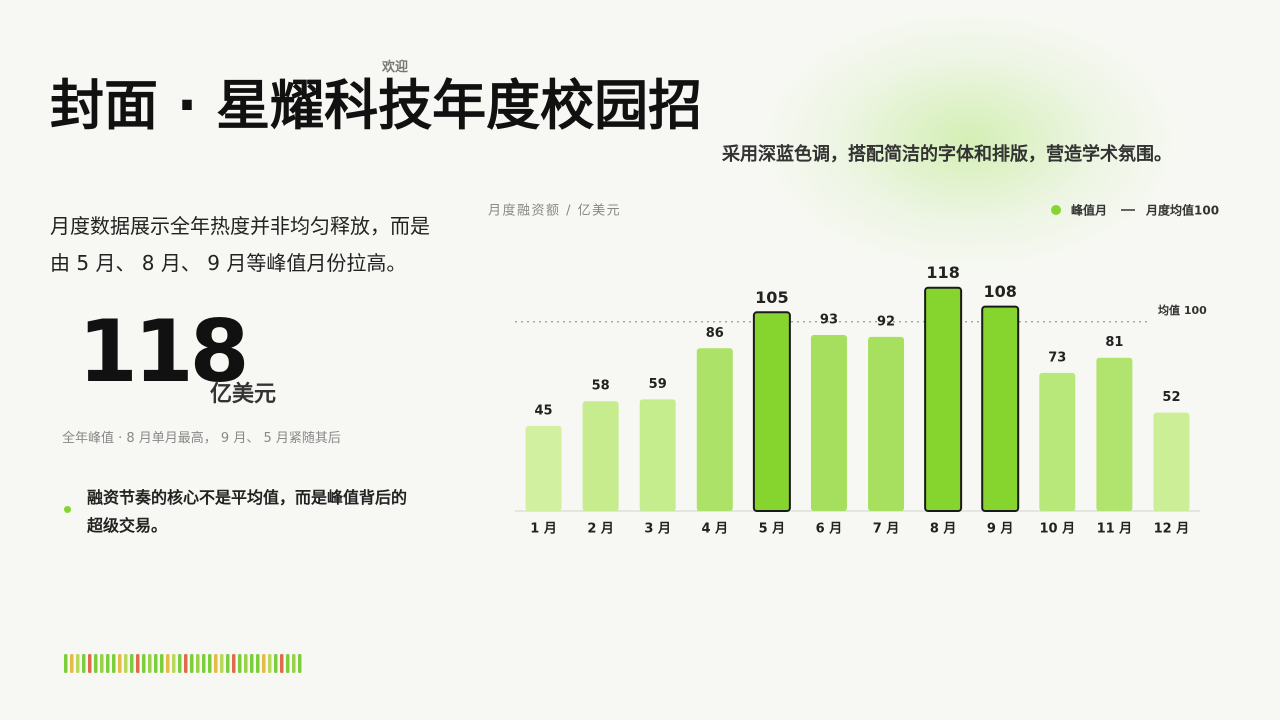 The image size is (1280, 720). Describe the element at coordinates (164, 352) in the screenshot. I see `kpi-value: 118` at that location.